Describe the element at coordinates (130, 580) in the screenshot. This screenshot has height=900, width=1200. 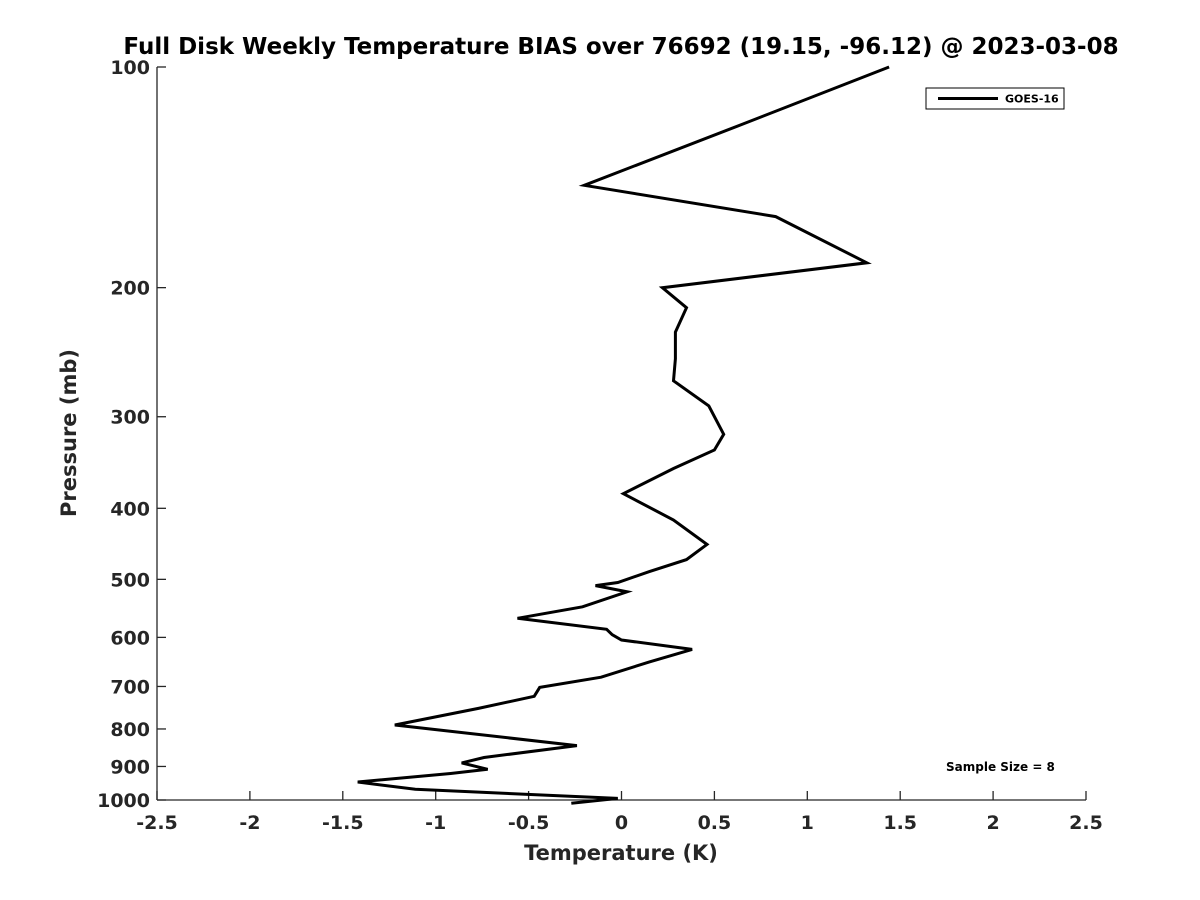
I see `y-tick-label: 500` at that location.